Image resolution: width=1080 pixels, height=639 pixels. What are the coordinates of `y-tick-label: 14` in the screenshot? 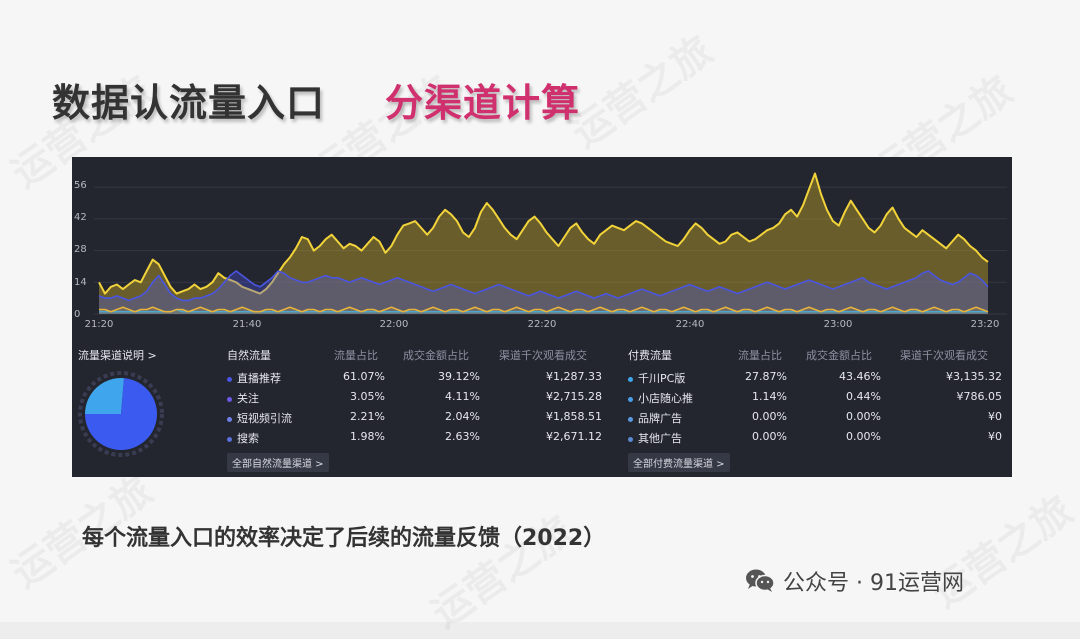 It's located at (80, 282).